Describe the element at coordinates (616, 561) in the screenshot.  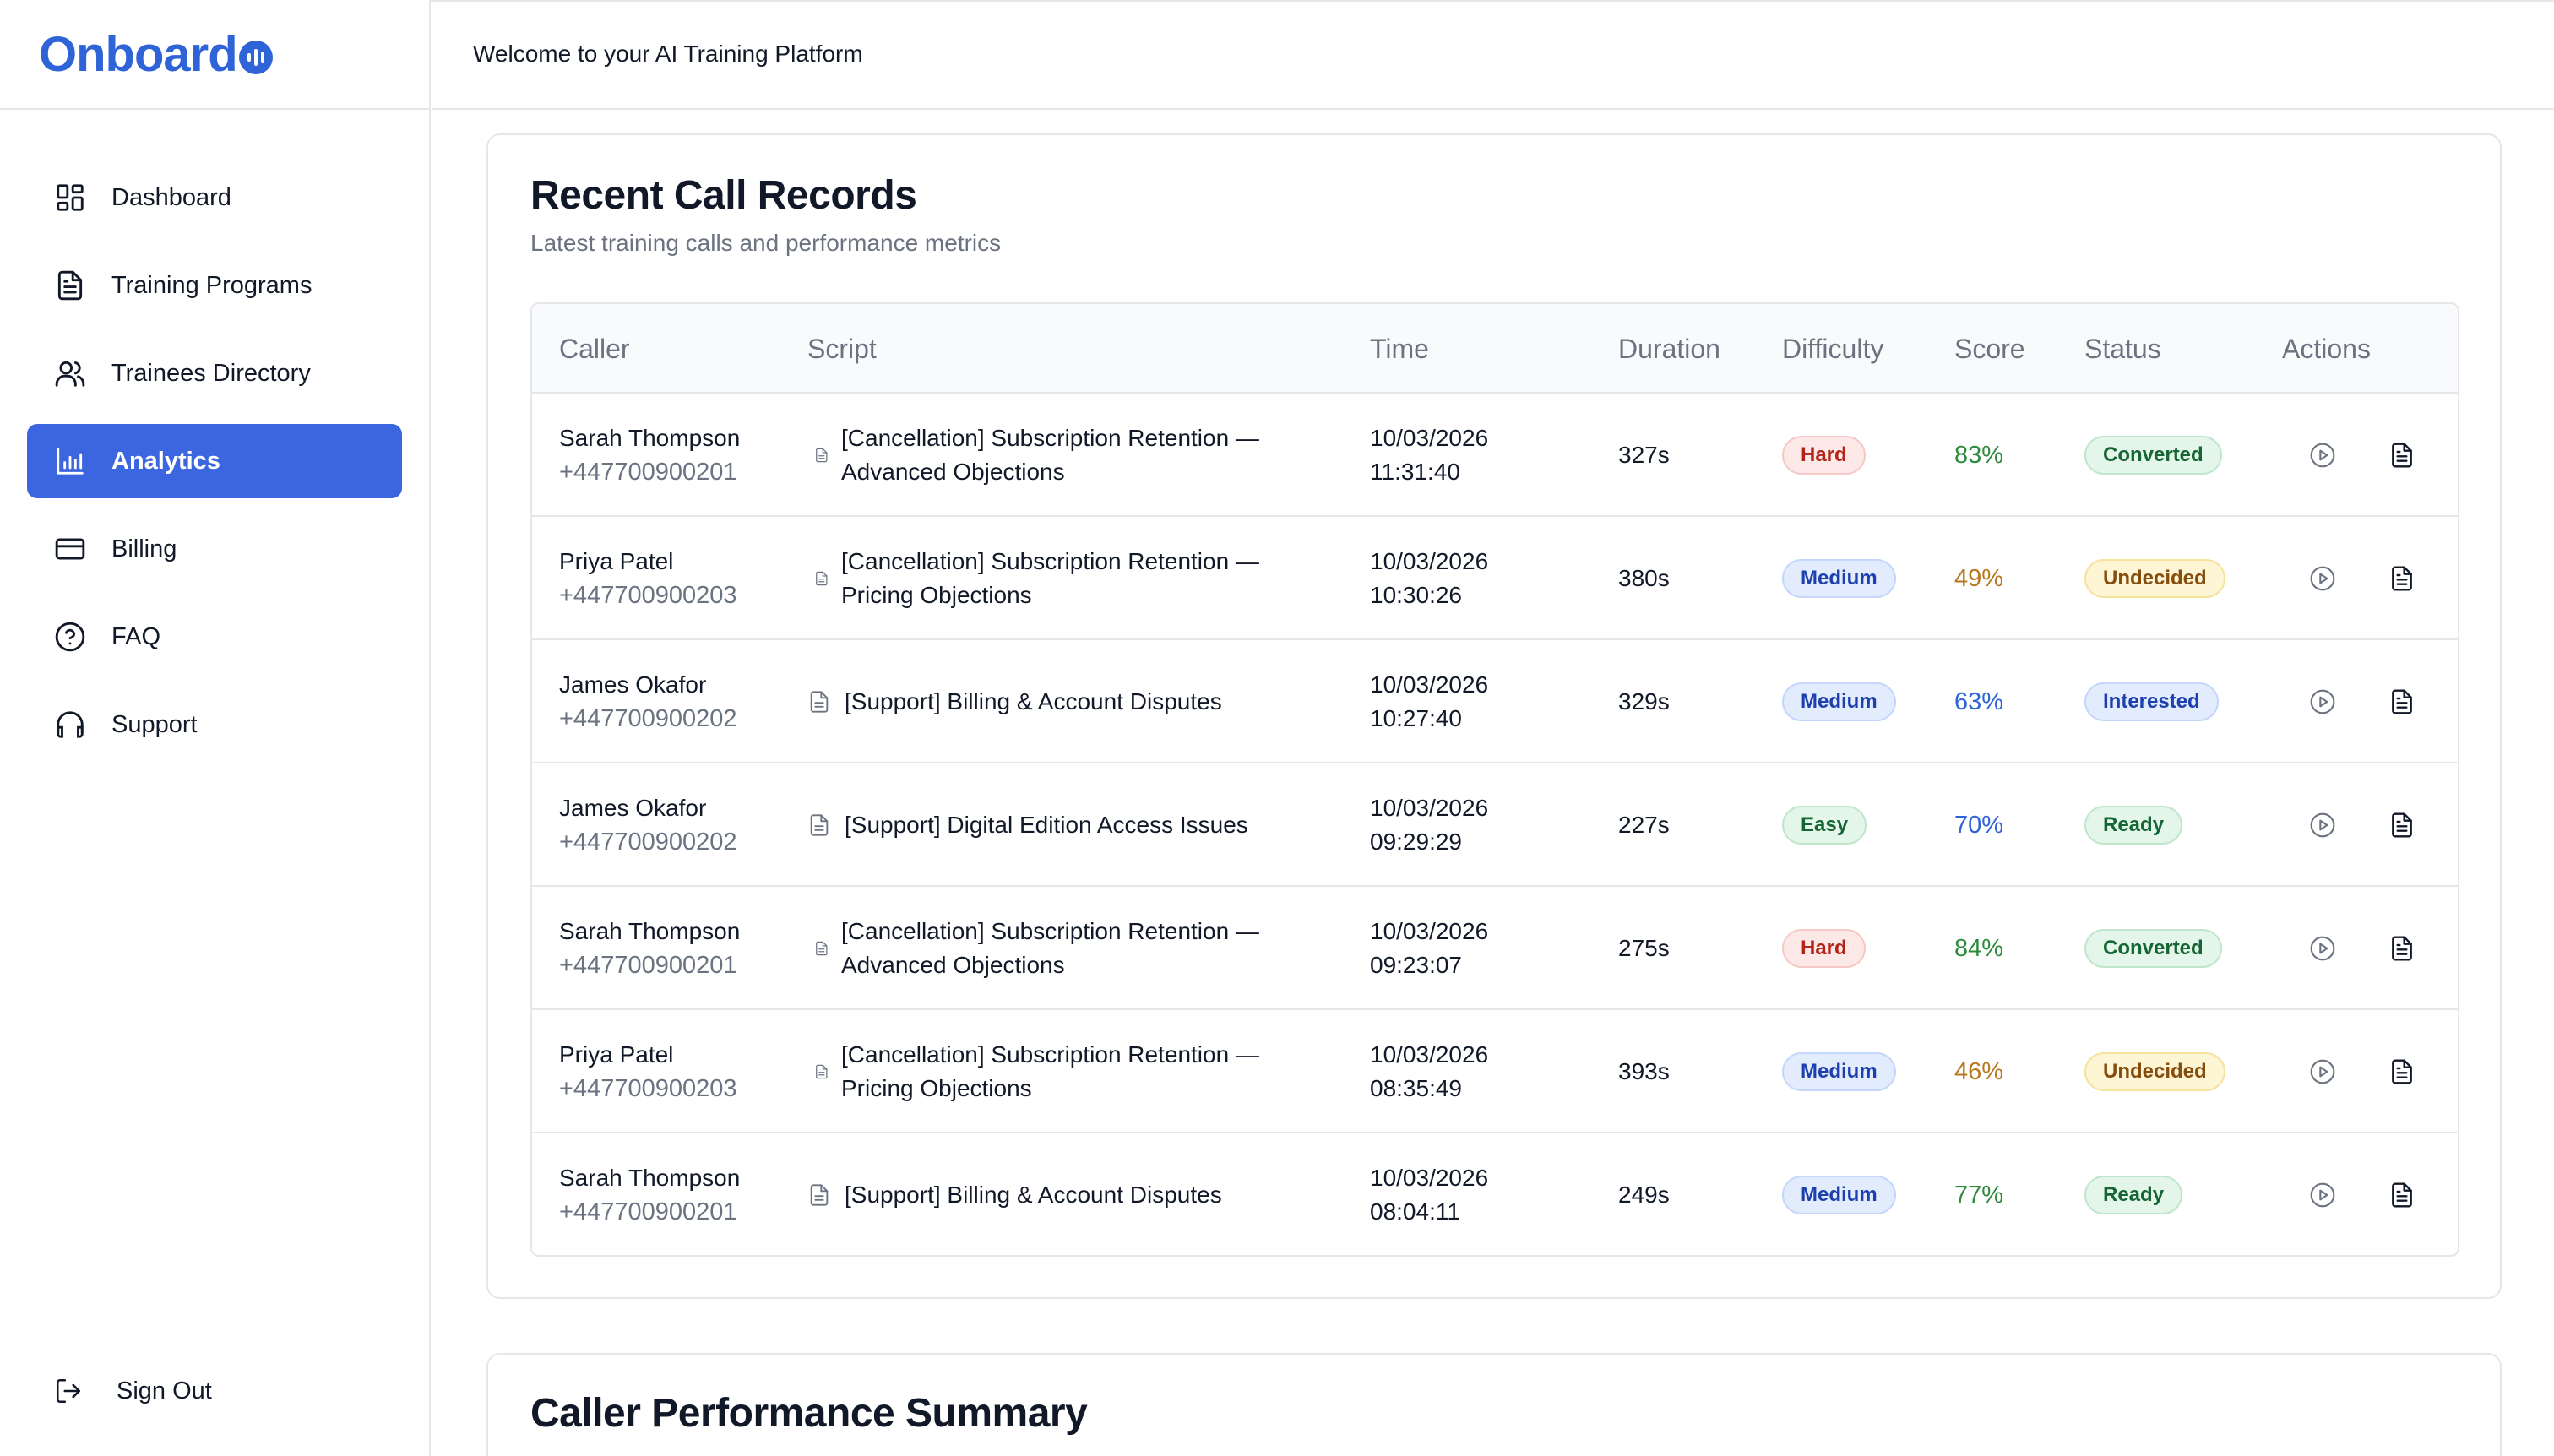
I see `caller-name: Priya Patel` at that location.